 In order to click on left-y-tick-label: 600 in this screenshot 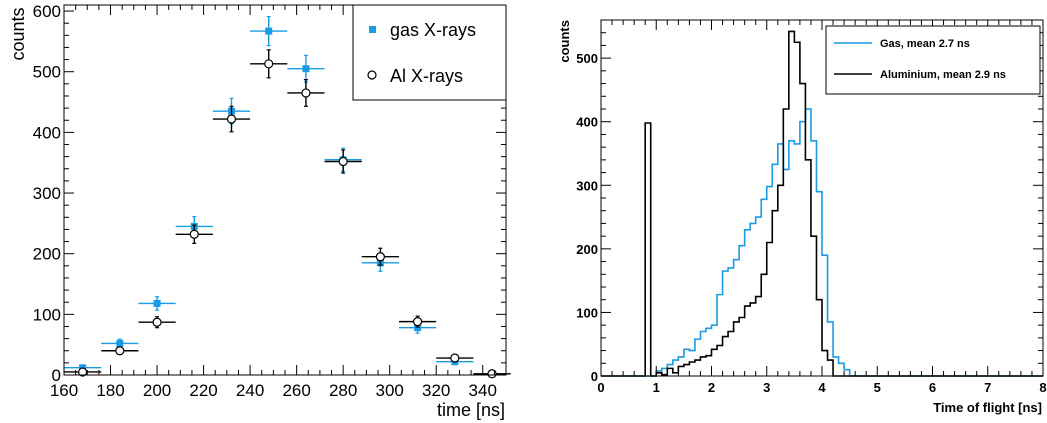, I will do `click(47, 11)`.